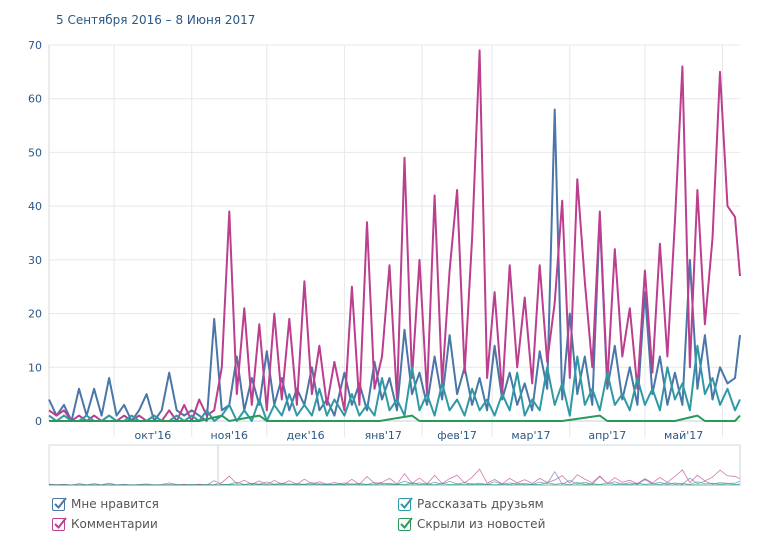 This screenshot has width=771, height=545. I want to click on legend-checkbox-hidden, so click(405, 523).